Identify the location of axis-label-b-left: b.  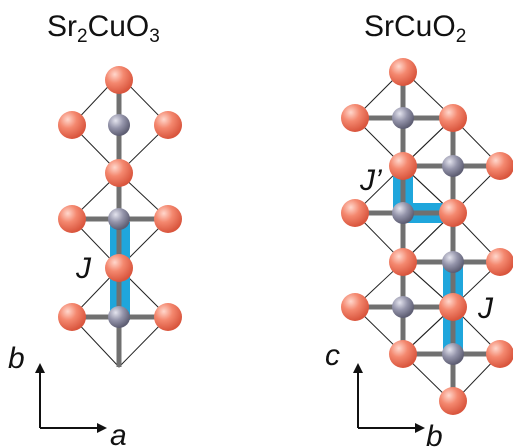
(16, 358).